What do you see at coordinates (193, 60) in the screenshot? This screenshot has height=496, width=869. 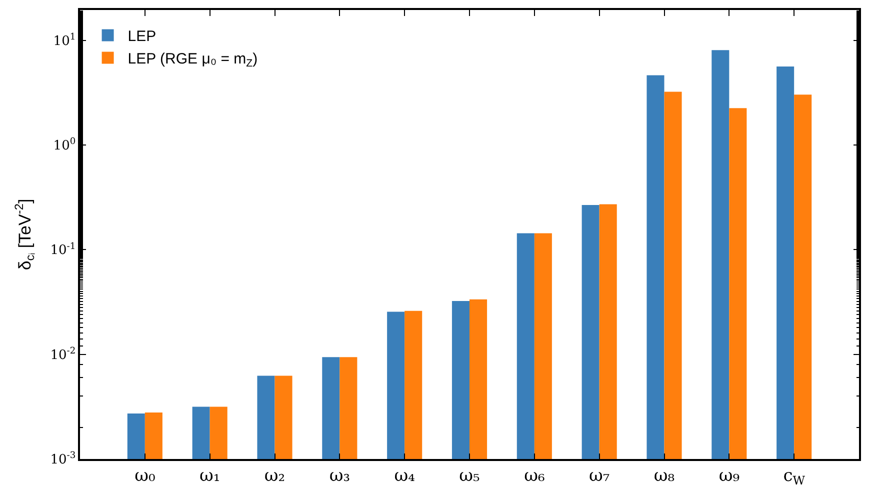 I see `legend-label: LEP (RGE μ₀ = m$_{Z}$)` at bounding box center [193, 60].